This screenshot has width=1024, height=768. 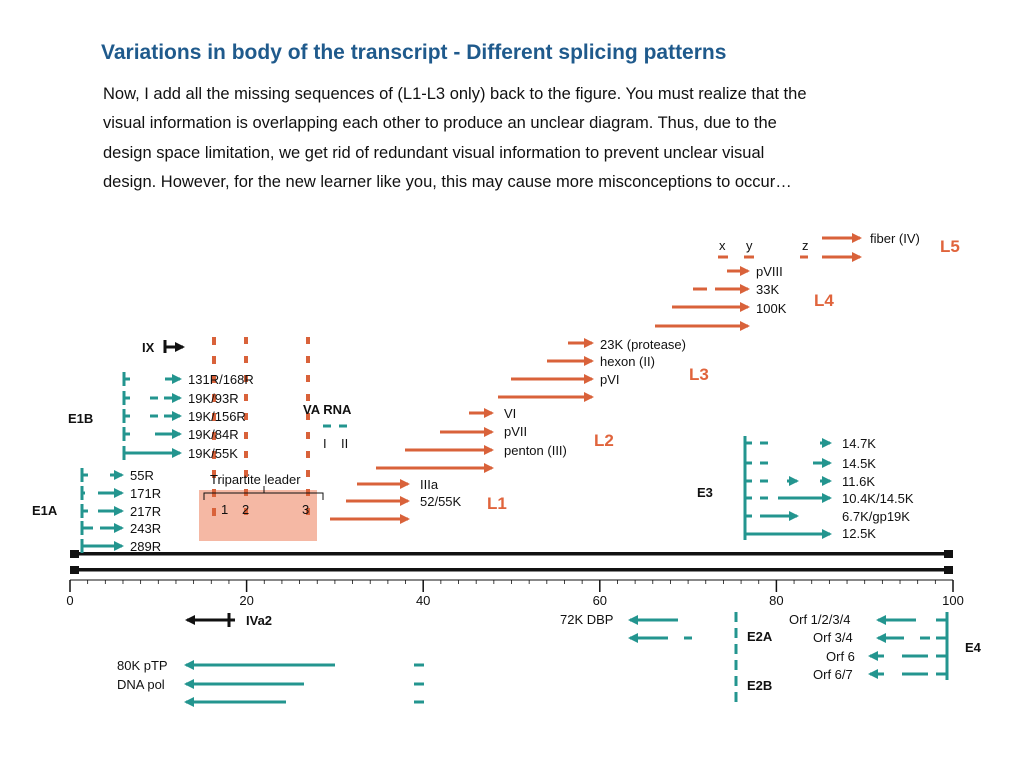 What do you see at coordinates (142, 475) in the screenshot?
I see `e1a-product-label: 55R` at bounding box center [142, 475].